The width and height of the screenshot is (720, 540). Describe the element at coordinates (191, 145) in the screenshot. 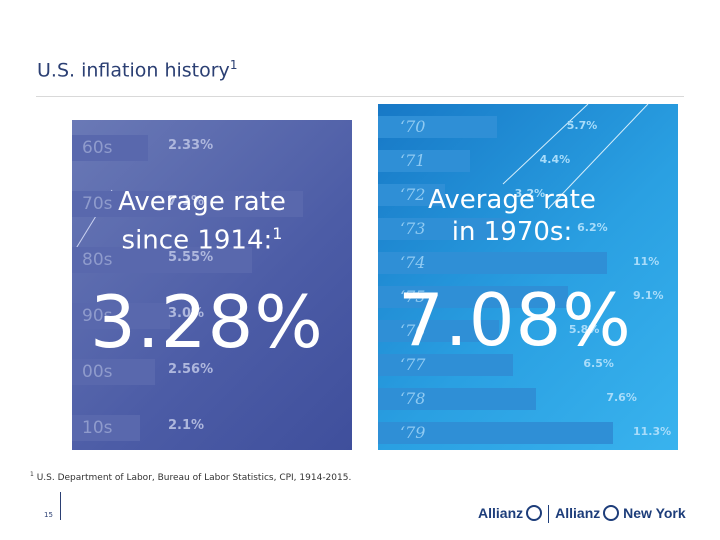

I see `decade-value-label-0: 2.33%` at that location.